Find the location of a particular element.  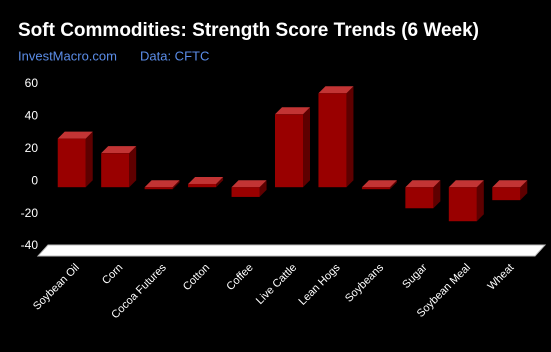

y-tick-label: 0 is located at coordinates (34, 180).